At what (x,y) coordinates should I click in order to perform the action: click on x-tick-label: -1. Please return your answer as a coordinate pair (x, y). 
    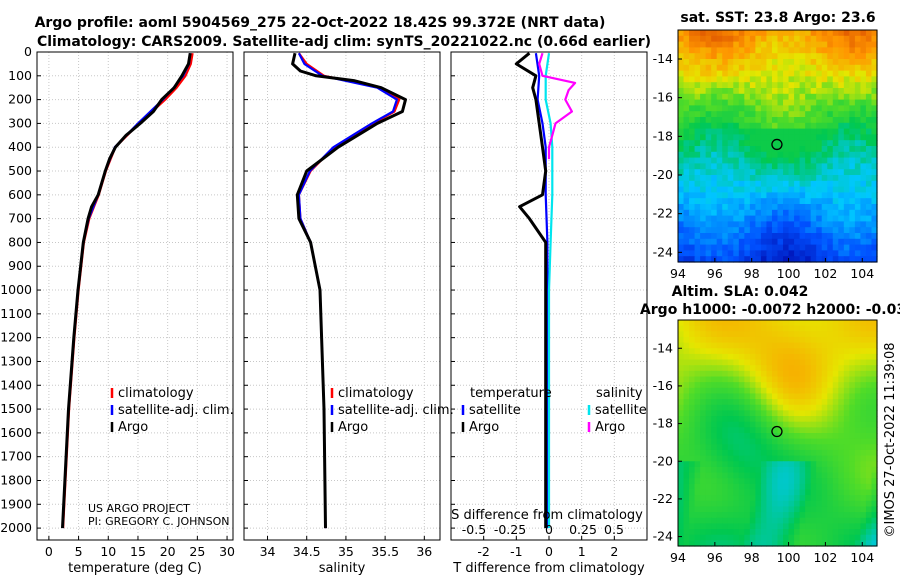
    Looking at the image, I should click on (516, 551).